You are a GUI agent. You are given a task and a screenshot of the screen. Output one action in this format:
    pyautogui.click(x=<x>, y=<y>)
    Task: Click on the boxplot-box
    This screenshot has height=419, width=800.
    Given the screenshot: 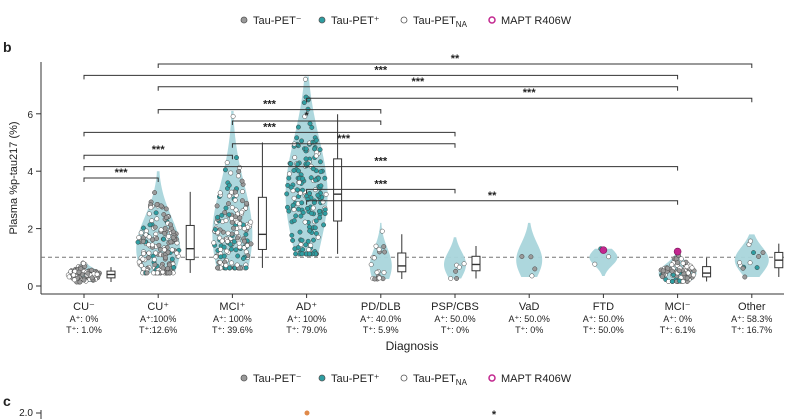 What is the action you would take?
    pyautogui.click(x=262, y=223)
    